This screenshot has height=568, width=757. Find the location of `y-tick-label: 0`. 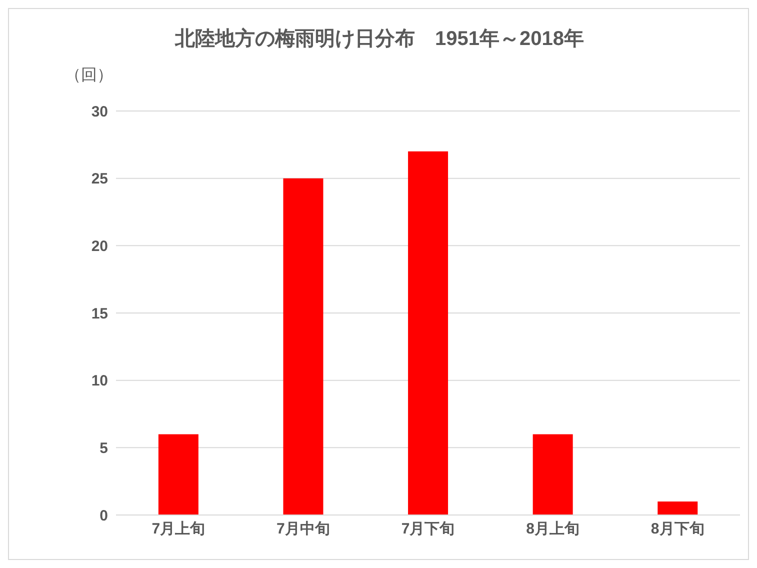

y-tick-label: 0 is located at coordinates (104, 515).